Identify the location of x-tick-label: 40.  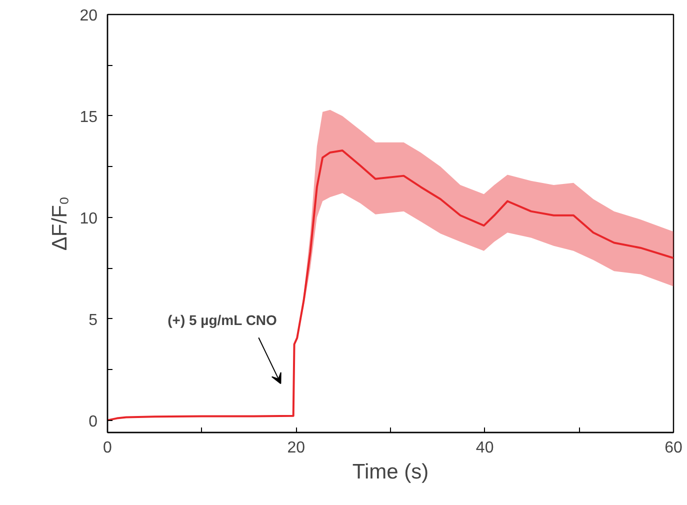
(485, 448).